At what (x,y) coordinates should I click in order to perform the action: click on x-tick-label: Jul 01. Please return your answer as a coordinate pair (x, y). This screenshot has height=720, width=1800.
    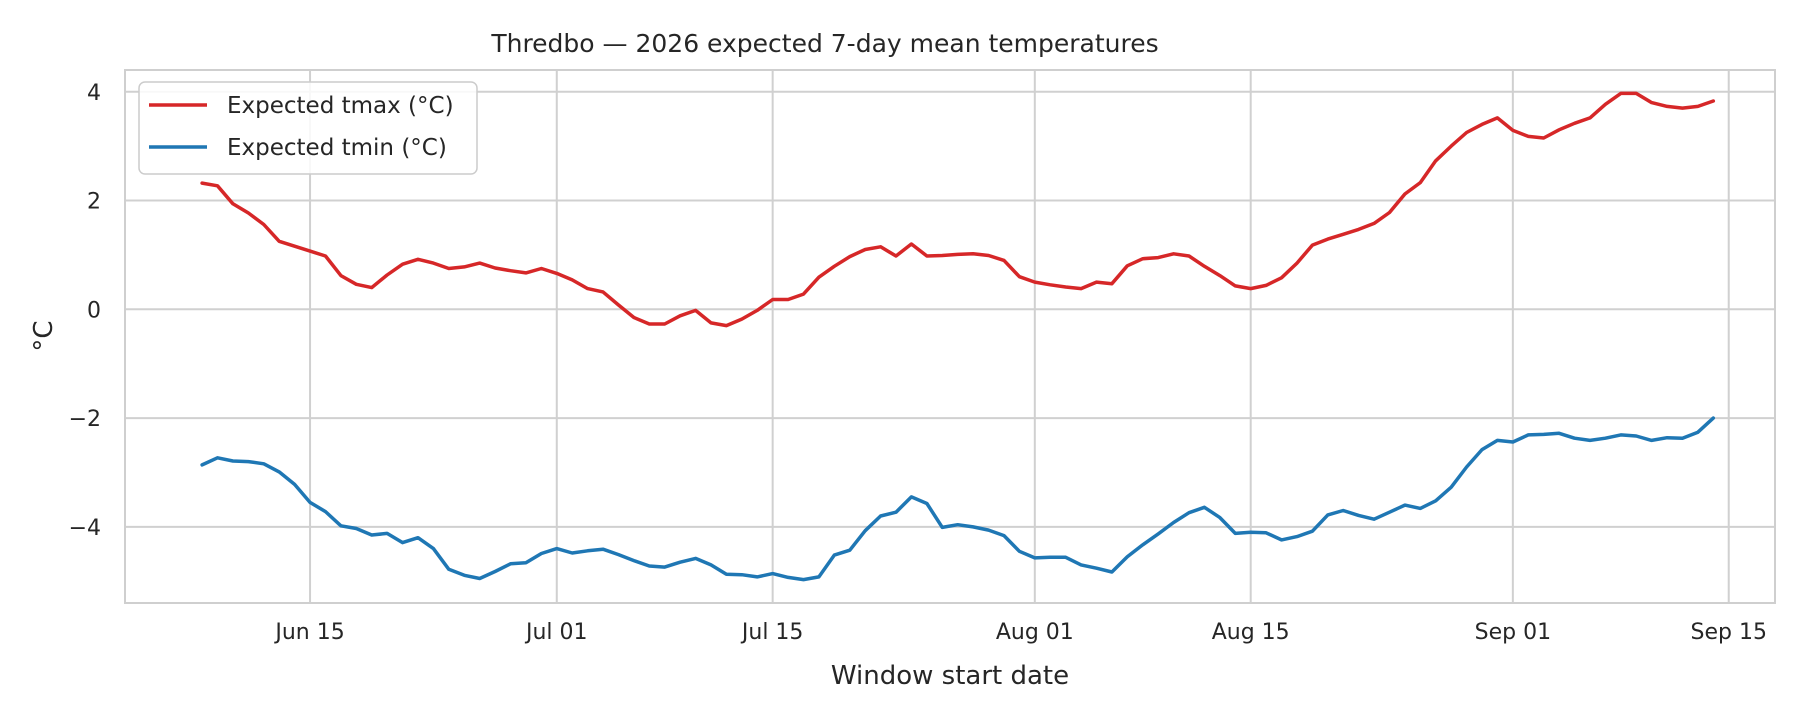
    Looking at the image, I should click on (556, 632).